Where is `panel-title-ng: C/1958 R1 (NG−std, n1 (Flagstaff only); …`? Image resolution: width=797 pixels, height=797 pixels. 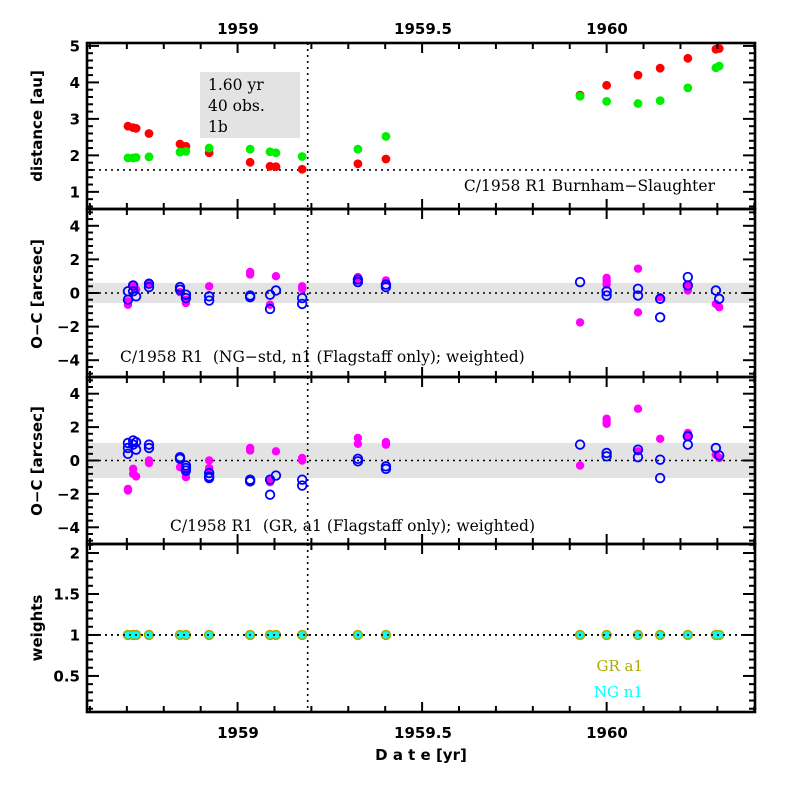 panel-title-ng: C/1958 R1 (NG−std, n1 (Flagstaff only); … is located at coordinates (322, 357).